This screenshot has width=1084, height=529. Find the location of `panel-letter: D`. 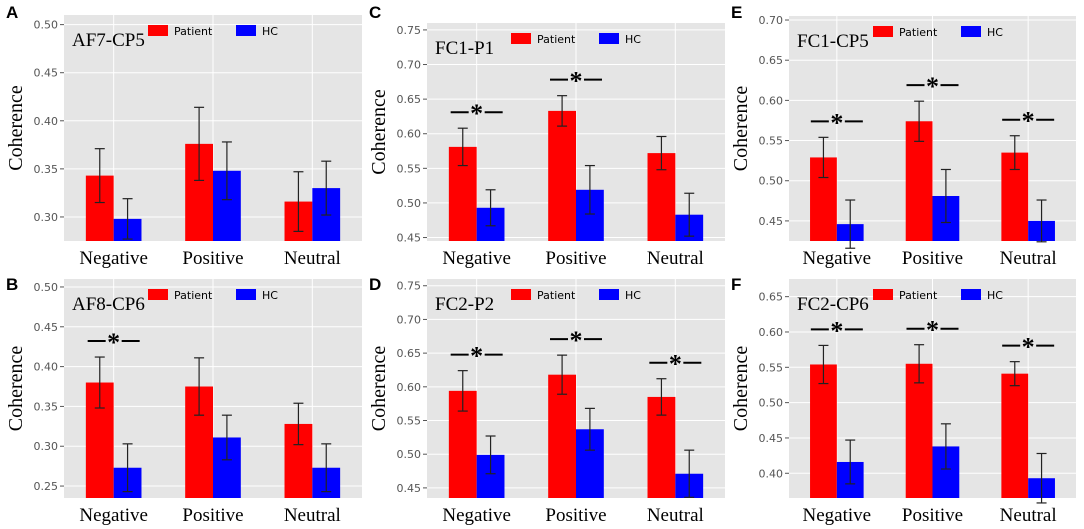

panel-letter: D is located at coordinates (375, 284).